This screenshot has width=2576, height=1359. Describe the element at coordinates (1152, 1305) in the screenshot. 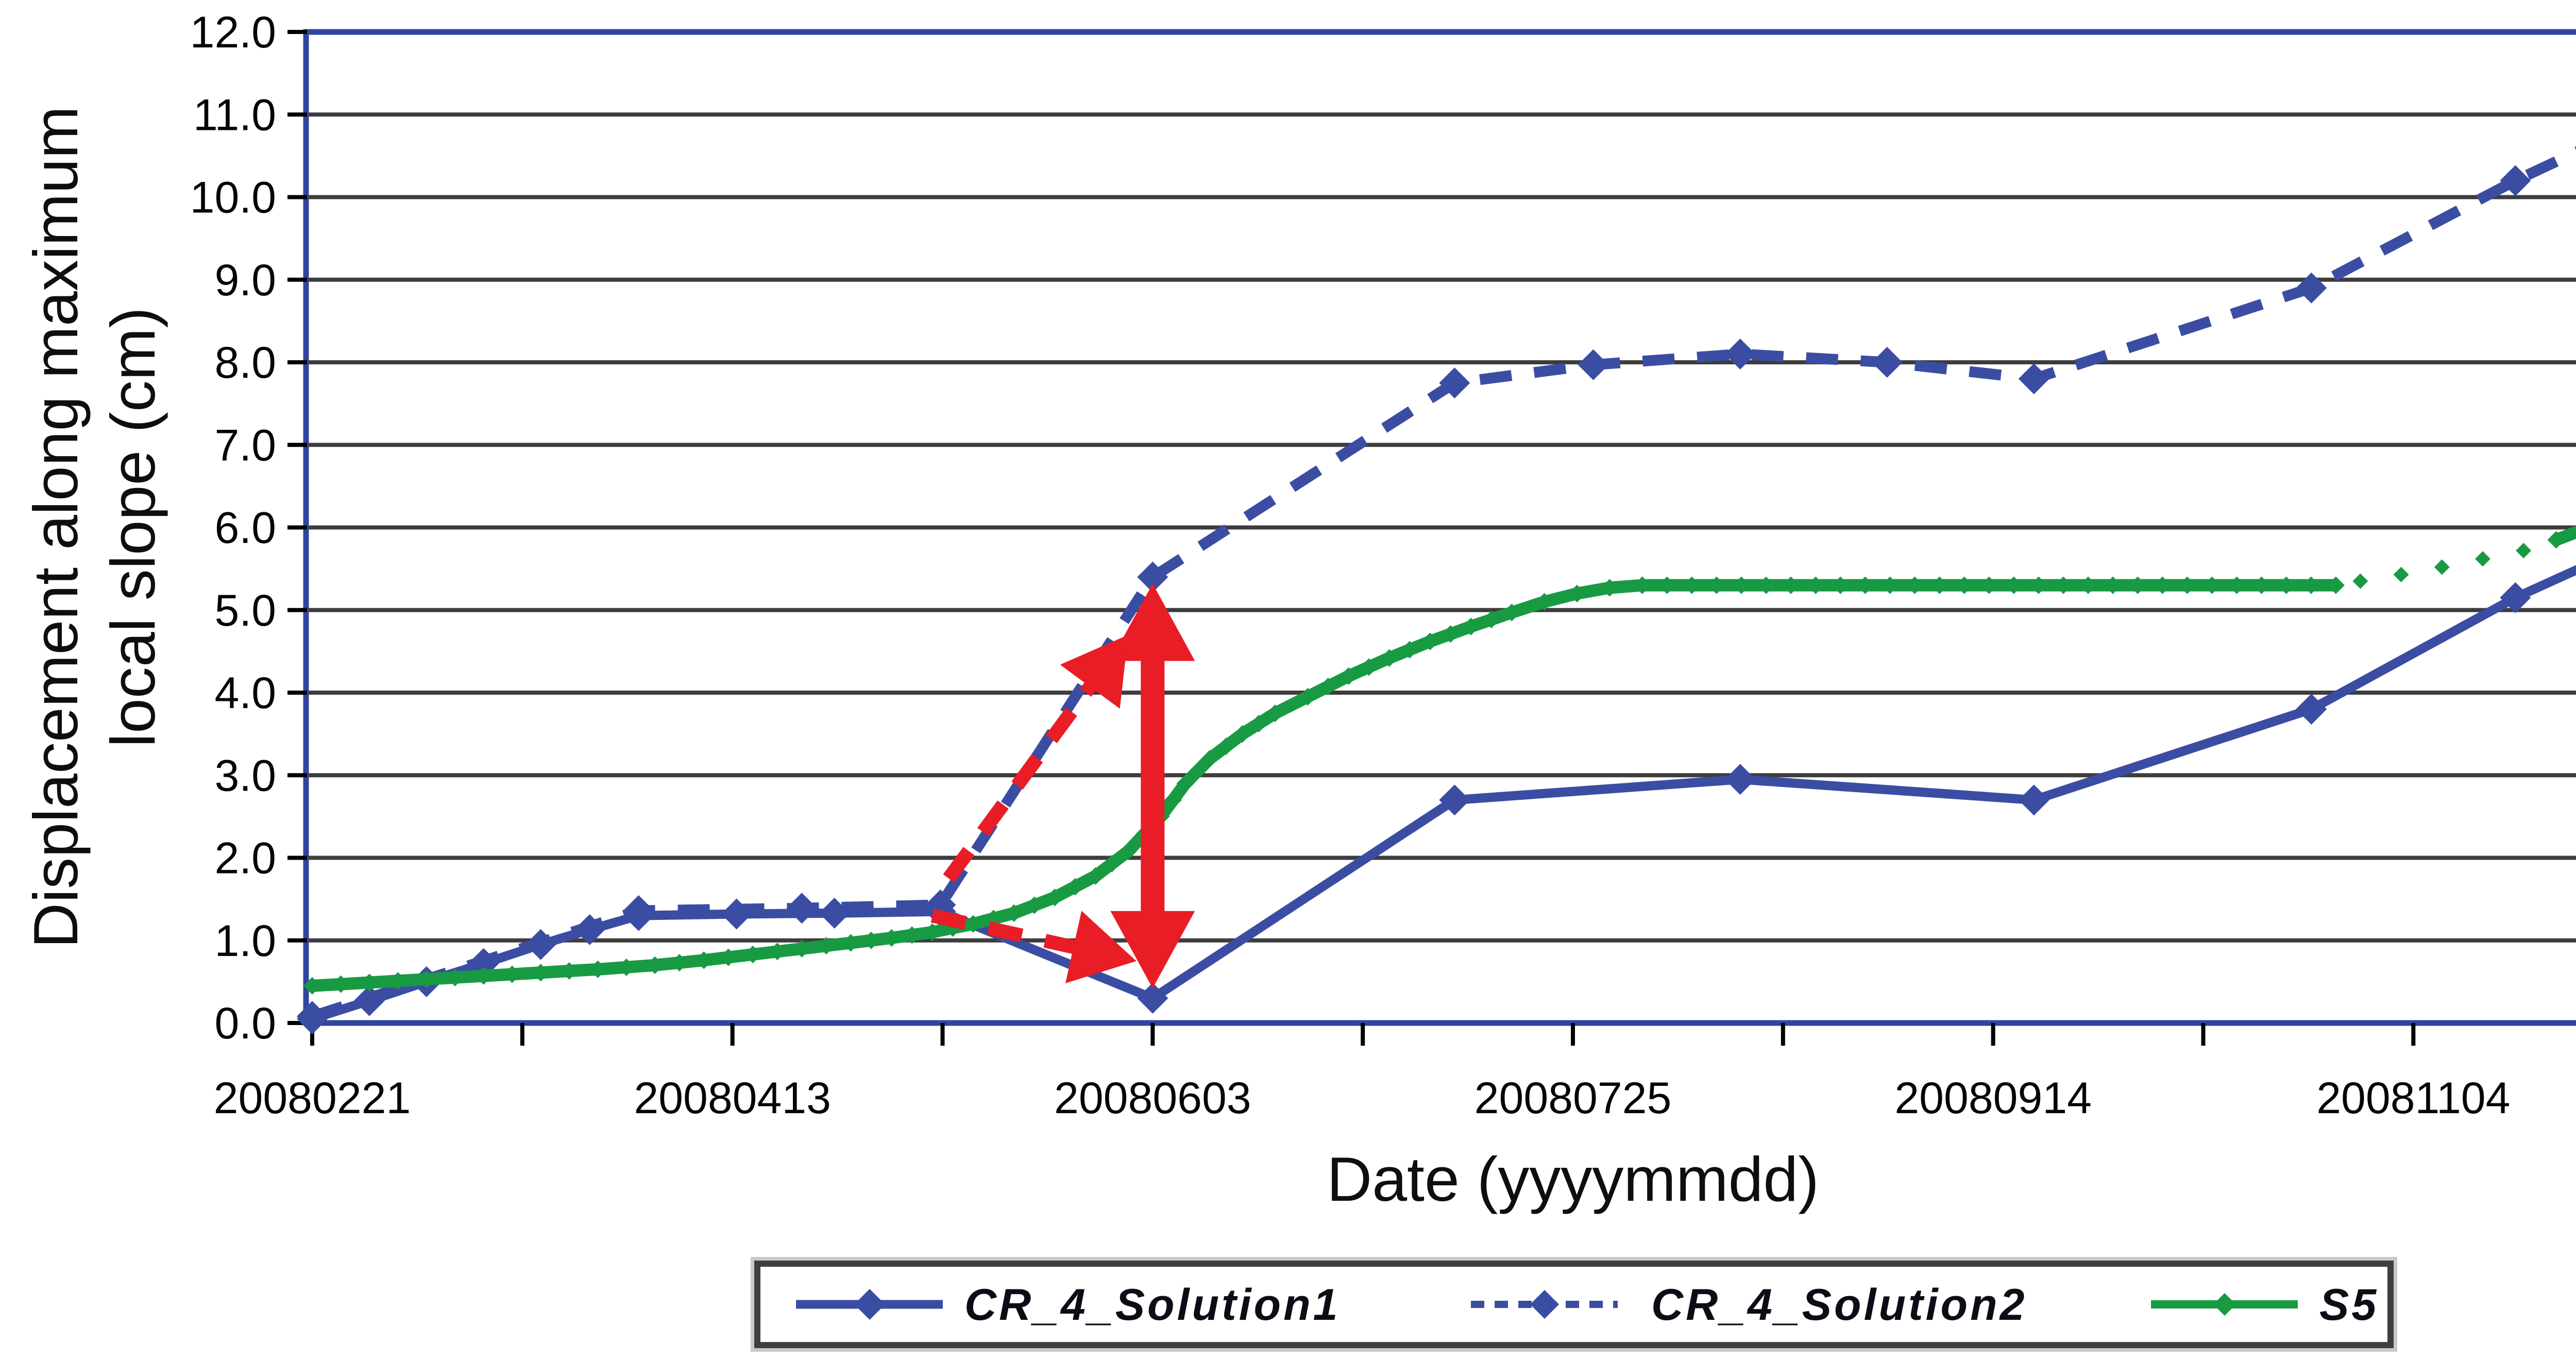

I see `legend-label-CR_4_Solution1: CR_4_Solution1` at that location.